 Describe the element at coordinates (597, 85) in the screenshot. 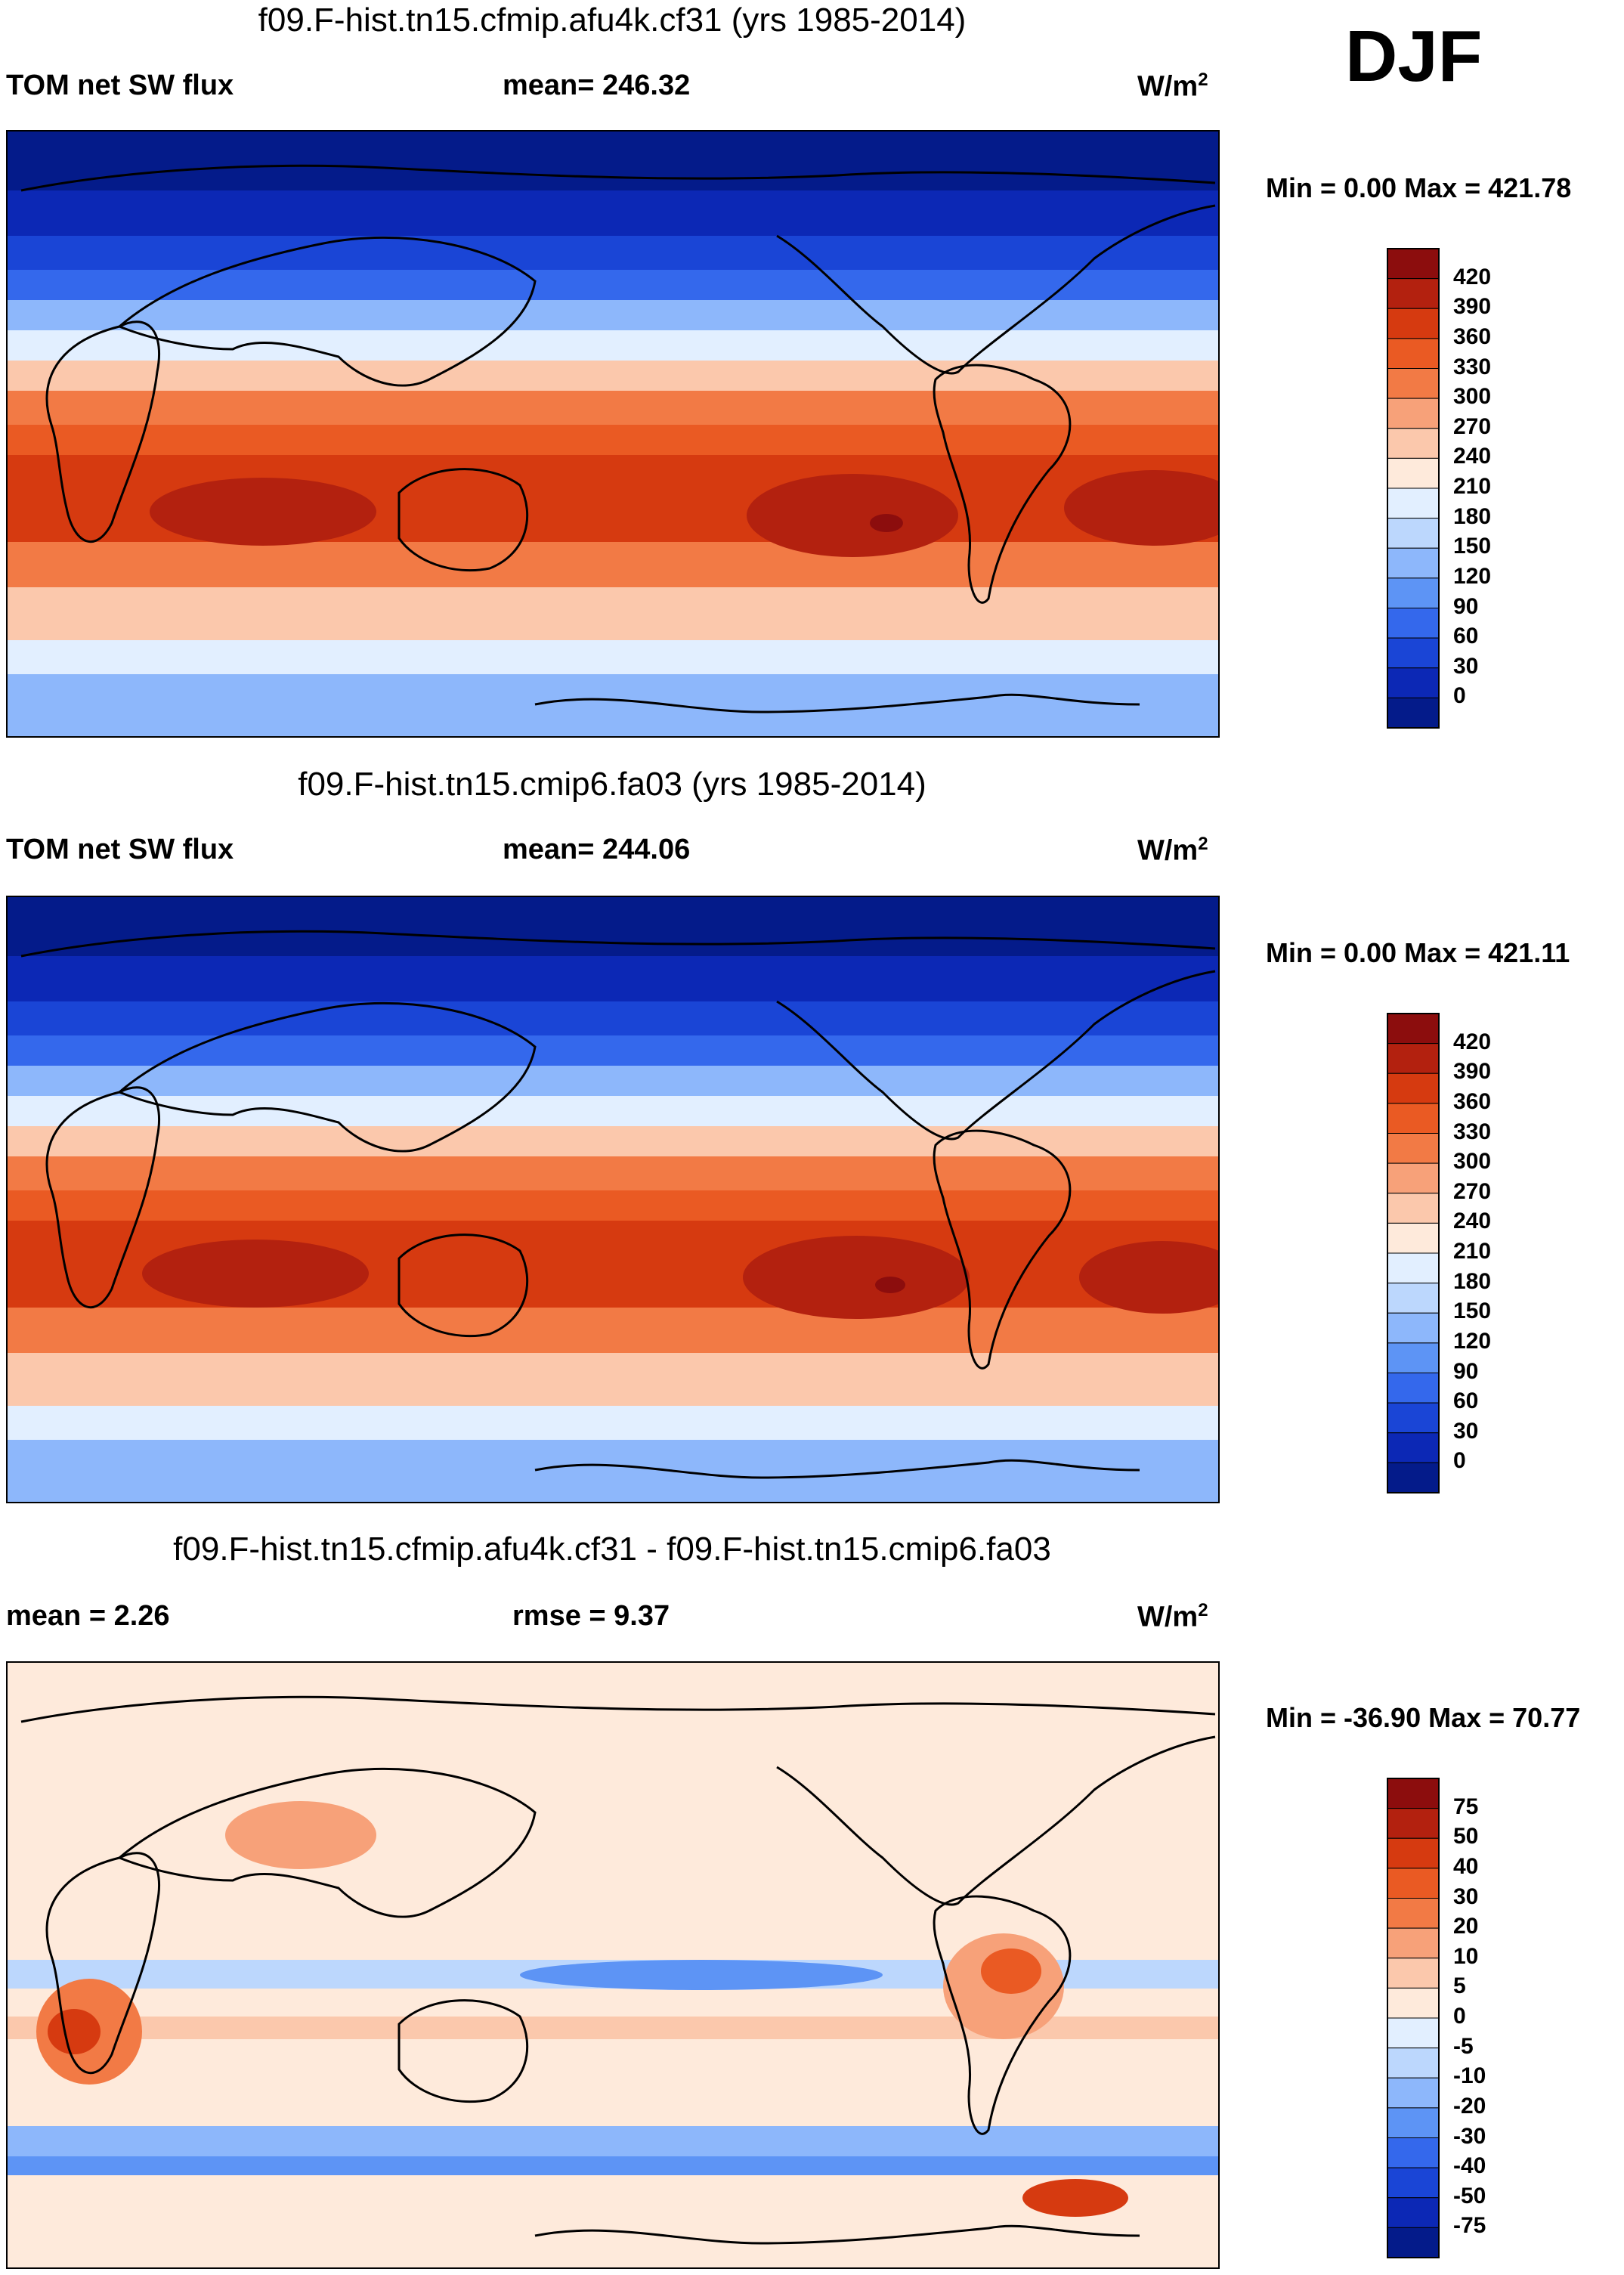

I see `panel1-mean-label: mean= 246.32` at that location.